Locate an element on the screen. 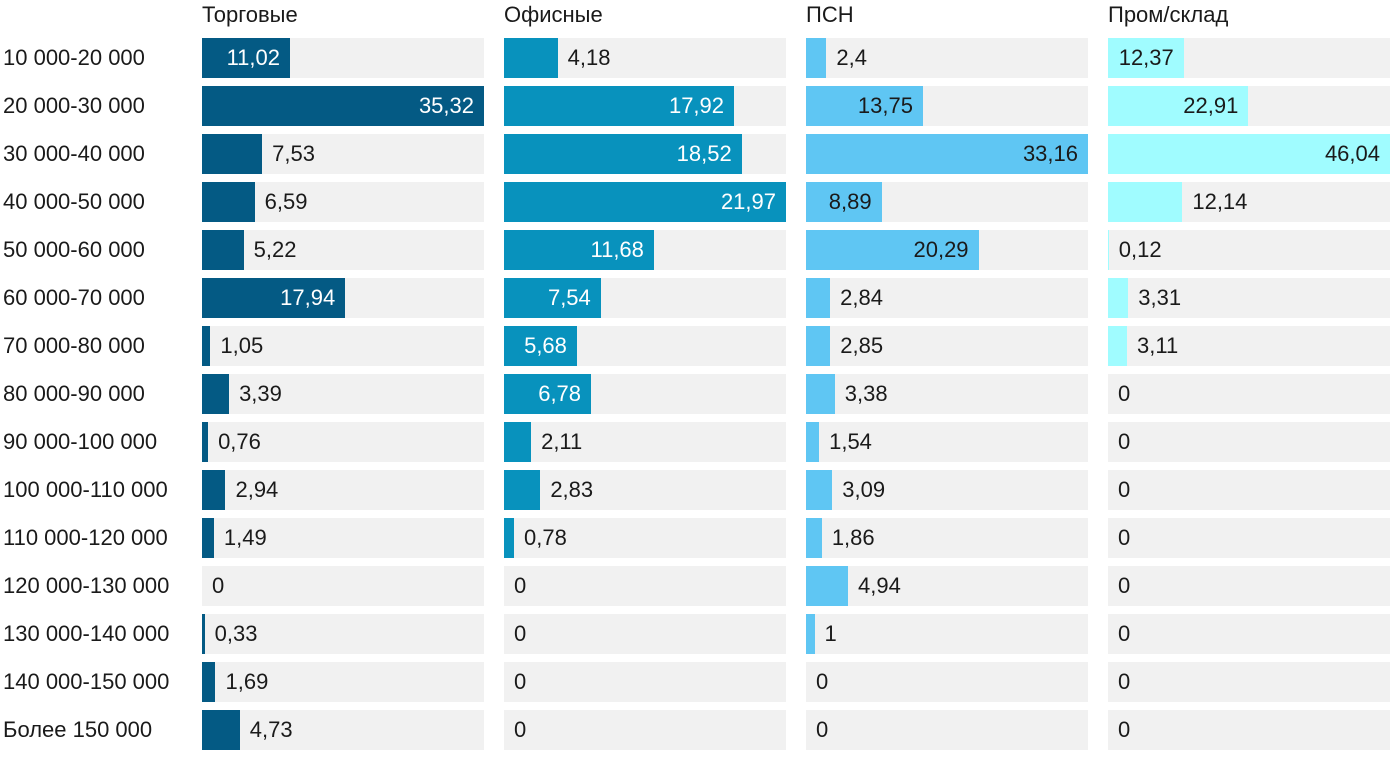 The height and width of the screenshot is (766, 1400). bar-track: 0,76 is located at coordinates (343, 442).